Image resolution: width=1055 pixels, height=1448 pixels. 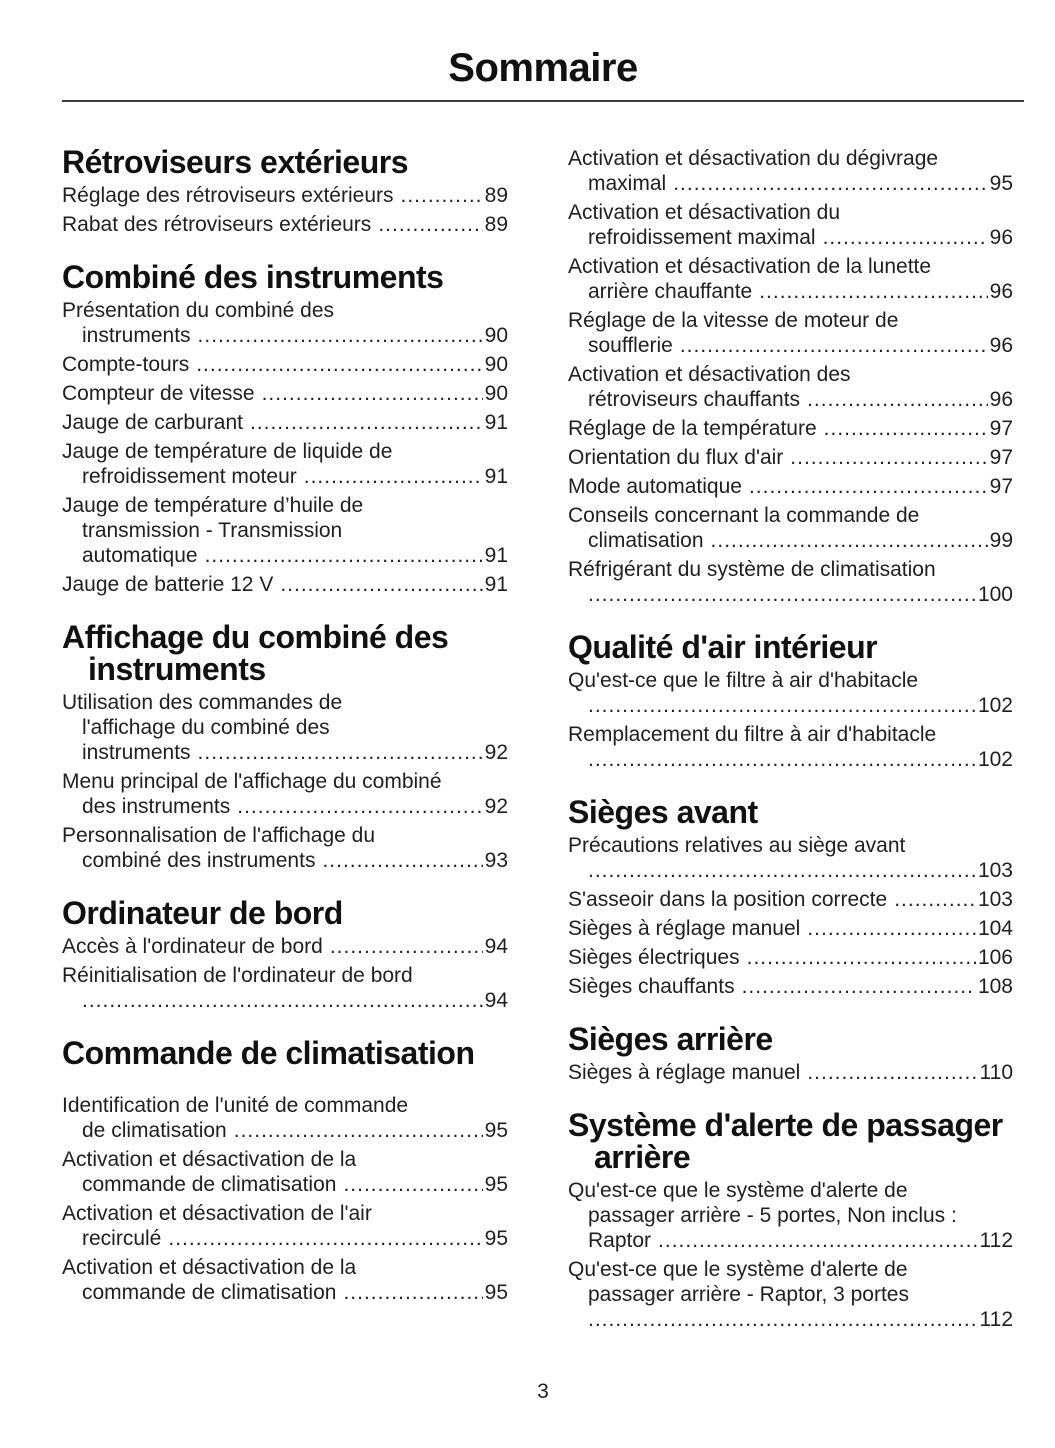 I want to click on section-heading-line: Rétroviseurs extérieurs, so click(x=235, y=162).